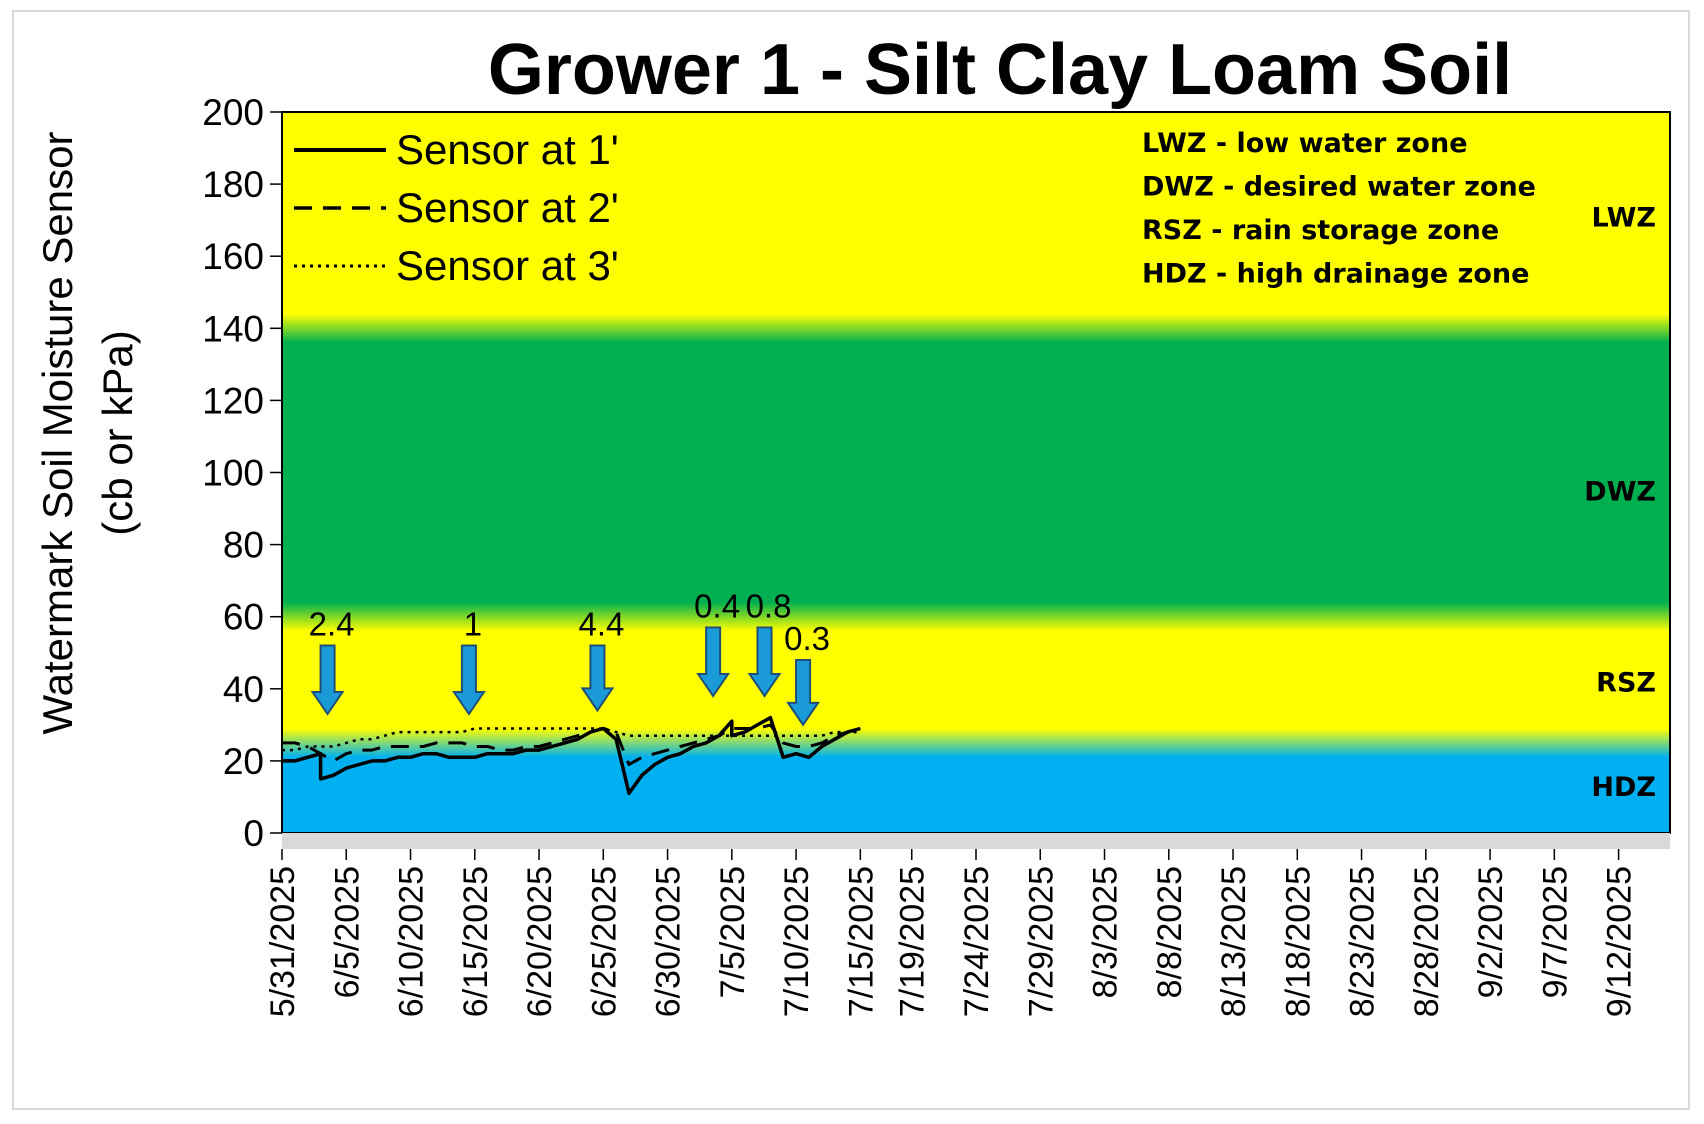 Image resolution: width=1704 pixels, height=1124 pixels. I want to click on zone-key-item: LWZ - low water zone, so click(1305, 143).